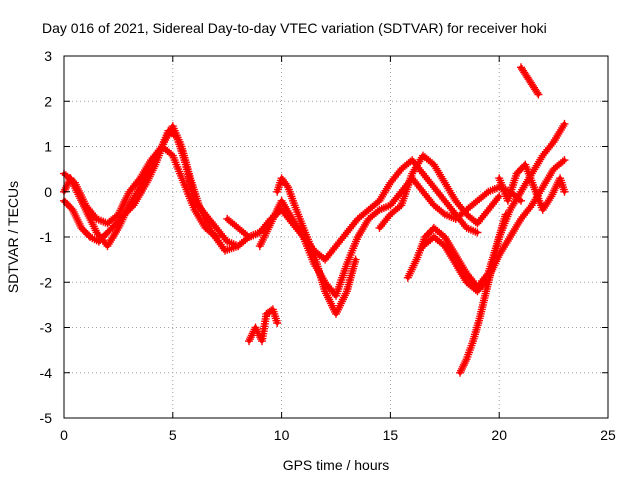  I want to click on y-tick-label: -2, so click(46, 282).